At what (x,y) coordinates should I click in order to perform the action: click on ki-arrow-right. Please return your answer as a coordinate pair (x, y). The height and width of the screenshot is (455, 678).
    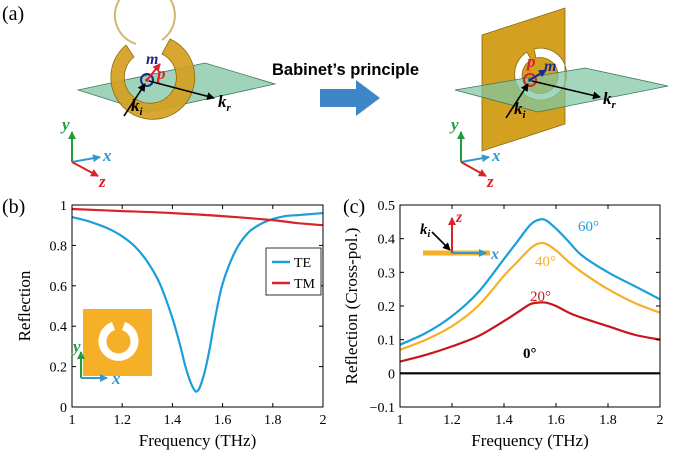
    Looking at the image, I should click on (517, 101).